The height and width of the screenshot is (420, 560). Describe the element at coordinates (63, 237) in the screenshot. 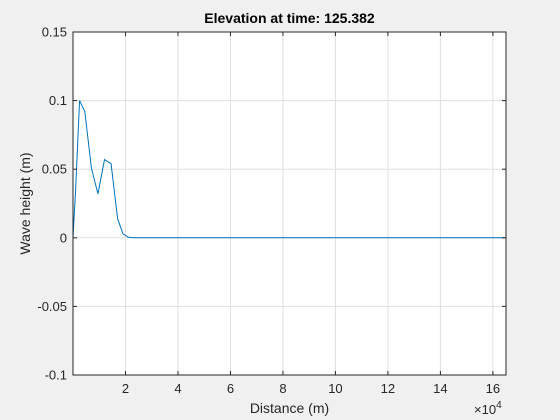

I see `y-tick-label: 0` at that location.